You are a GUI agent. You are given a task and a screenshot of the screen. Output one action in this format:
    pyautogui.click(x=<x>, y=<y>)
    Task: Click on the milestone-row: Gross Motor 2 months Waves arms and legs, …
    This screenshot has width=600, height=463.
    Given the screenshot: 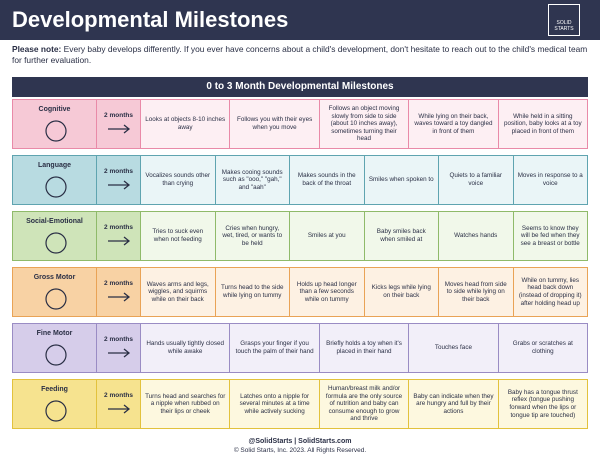 What is the action you would take?
    pyautogui.click(x=300, y=292)
    